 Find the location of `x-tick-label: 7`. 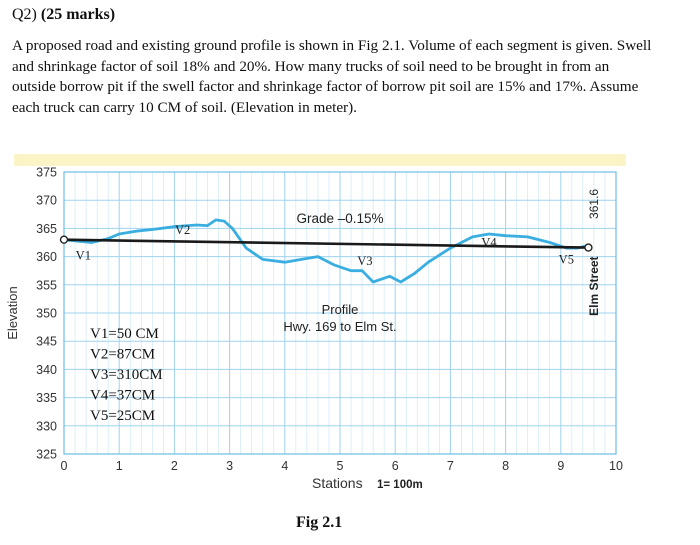

x-tick-label: 7 is located at coordinates (450, 466).